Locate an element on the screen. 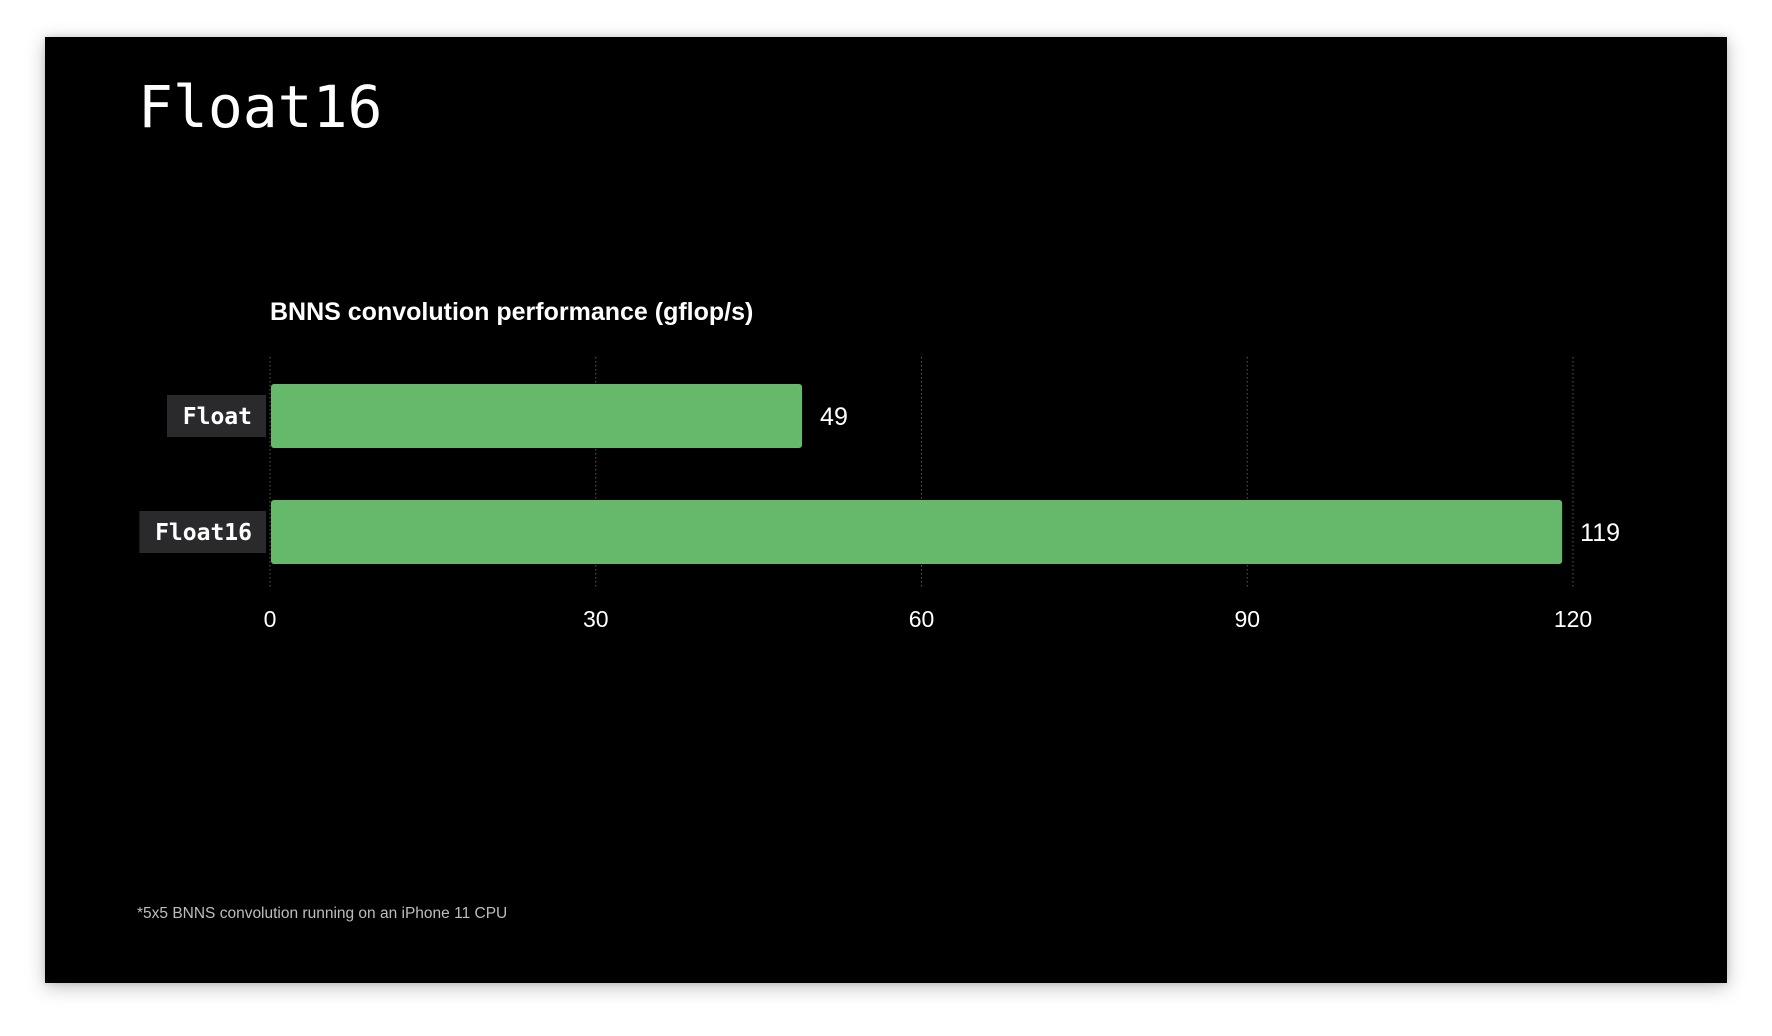  x-tick-label: 0 is located at coordinates (270, 619).